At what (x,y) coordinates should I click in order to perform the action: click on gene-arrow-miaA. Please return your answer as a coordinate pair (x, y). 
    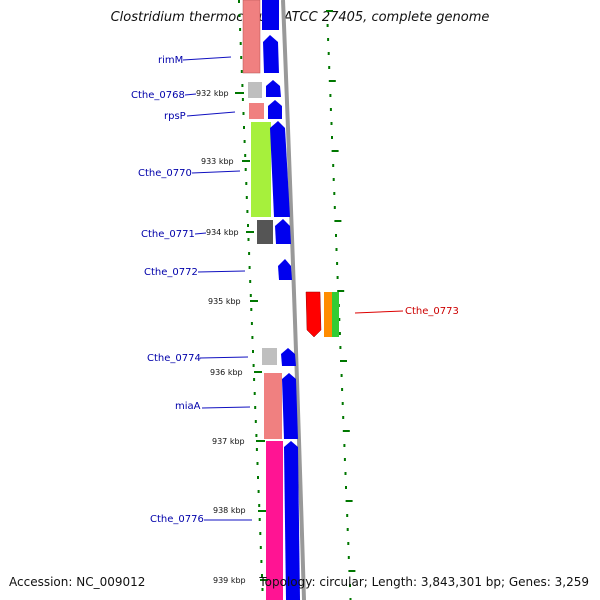
    Looking at the image, I should click on (290, 406).